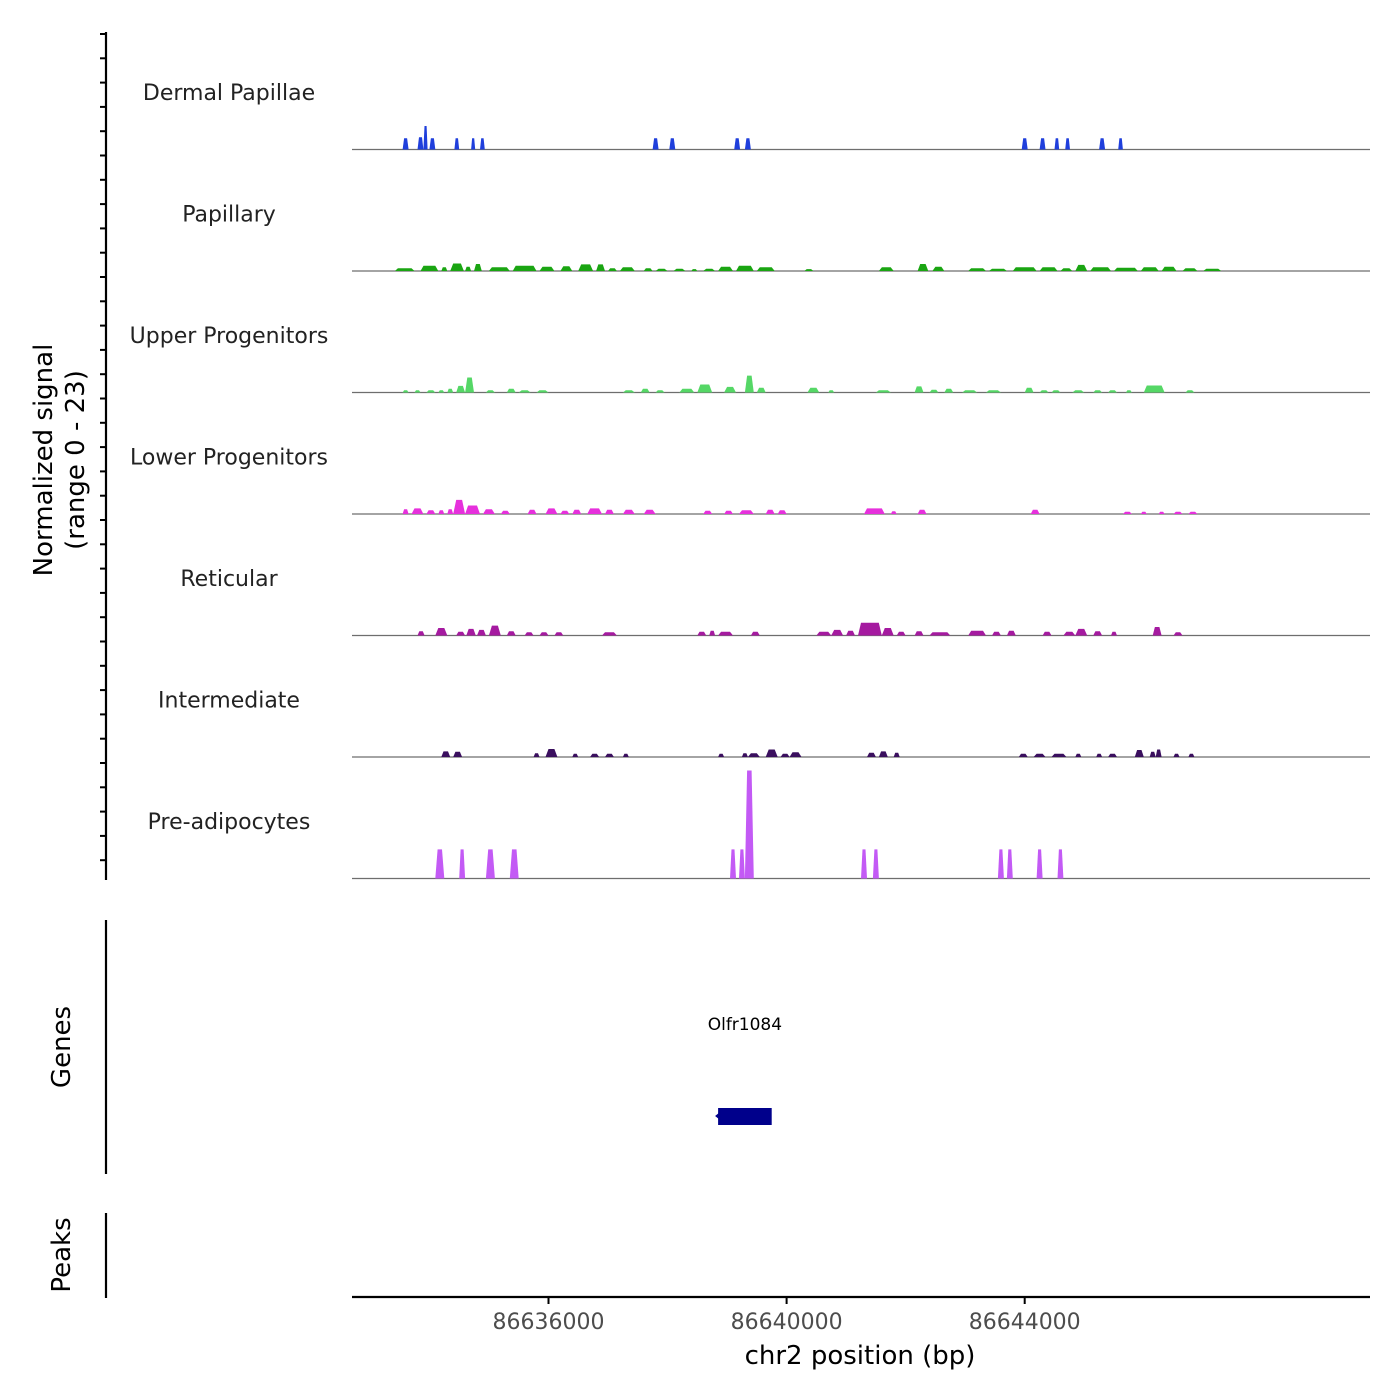 The width and height of the screenshot is (1400, 1400). I want to click on gene-label: Olfr1084, so click(745, 1025).